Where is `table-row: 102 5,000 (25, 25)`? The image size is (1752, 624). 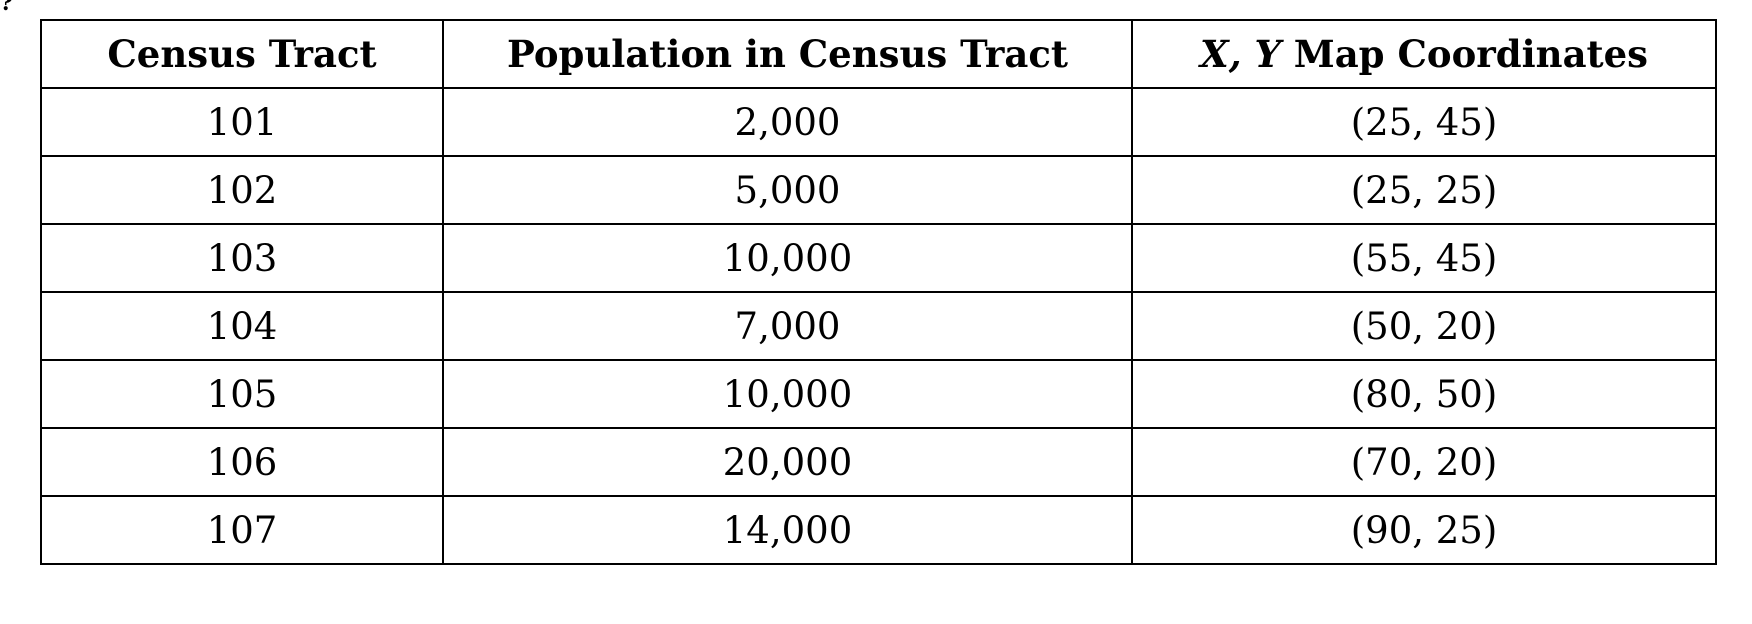 table-row: 102 5,000 (25, 25) is located at coordinates (878, 190).